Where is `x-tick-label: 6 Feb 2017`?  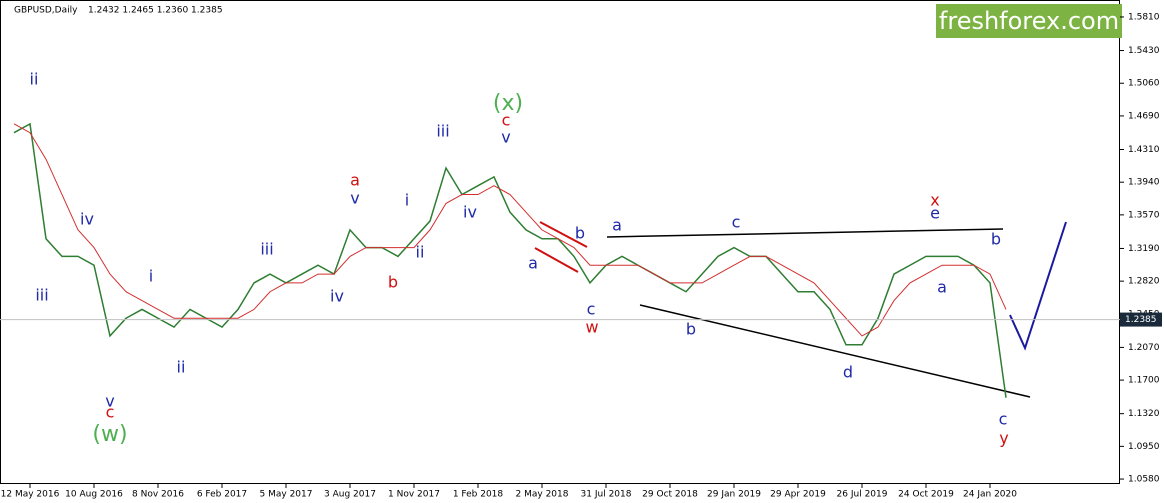
x-tick-label: 6 Feb 2017 is located at coordinates (222, 495).